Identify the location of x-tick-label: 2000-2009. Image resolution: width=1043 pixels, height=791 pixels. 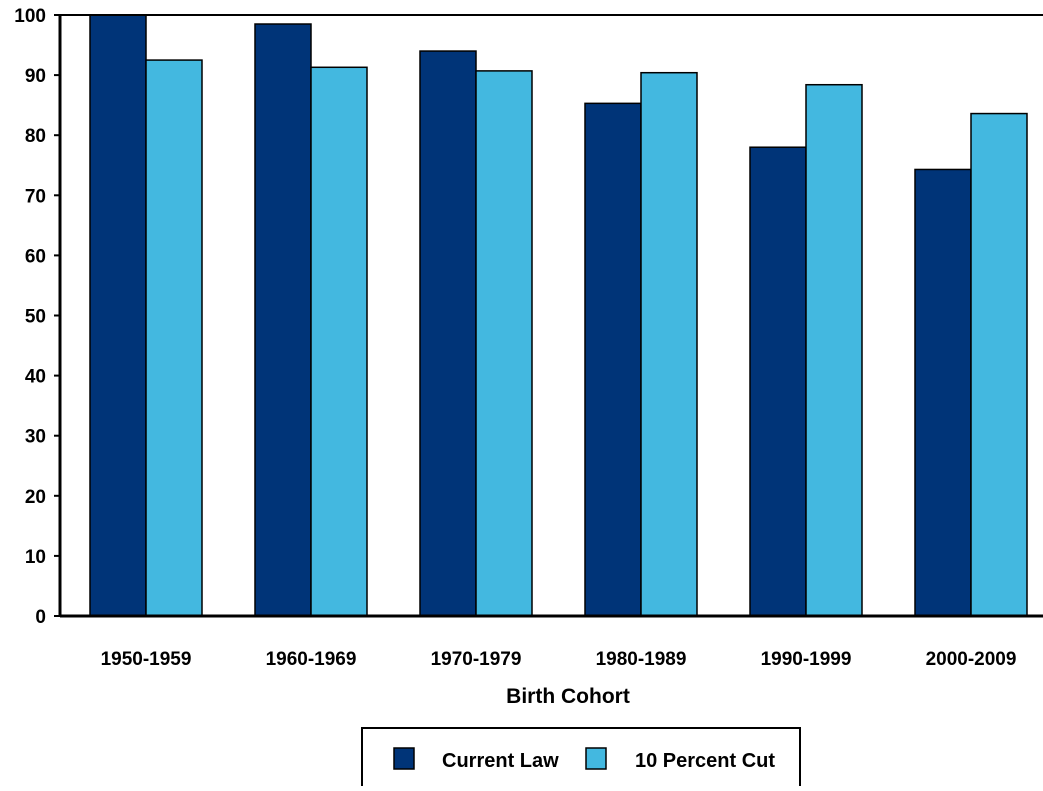
(971, 659).